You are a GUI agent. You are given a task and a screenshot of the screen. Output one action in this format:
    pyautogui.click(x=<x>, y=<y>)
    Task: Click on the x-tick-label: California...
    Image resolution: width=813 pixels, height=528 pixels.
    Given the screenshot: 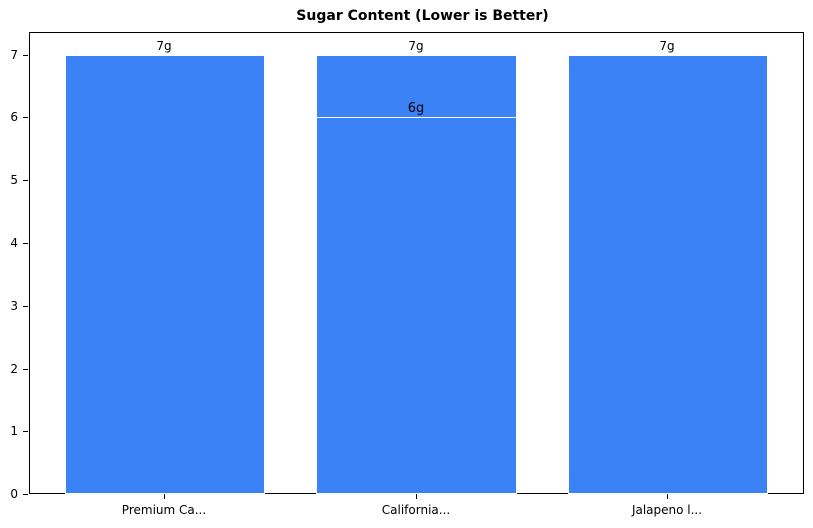 What is the action you would take?
    pyautogui.click(x=416, y=510)
    